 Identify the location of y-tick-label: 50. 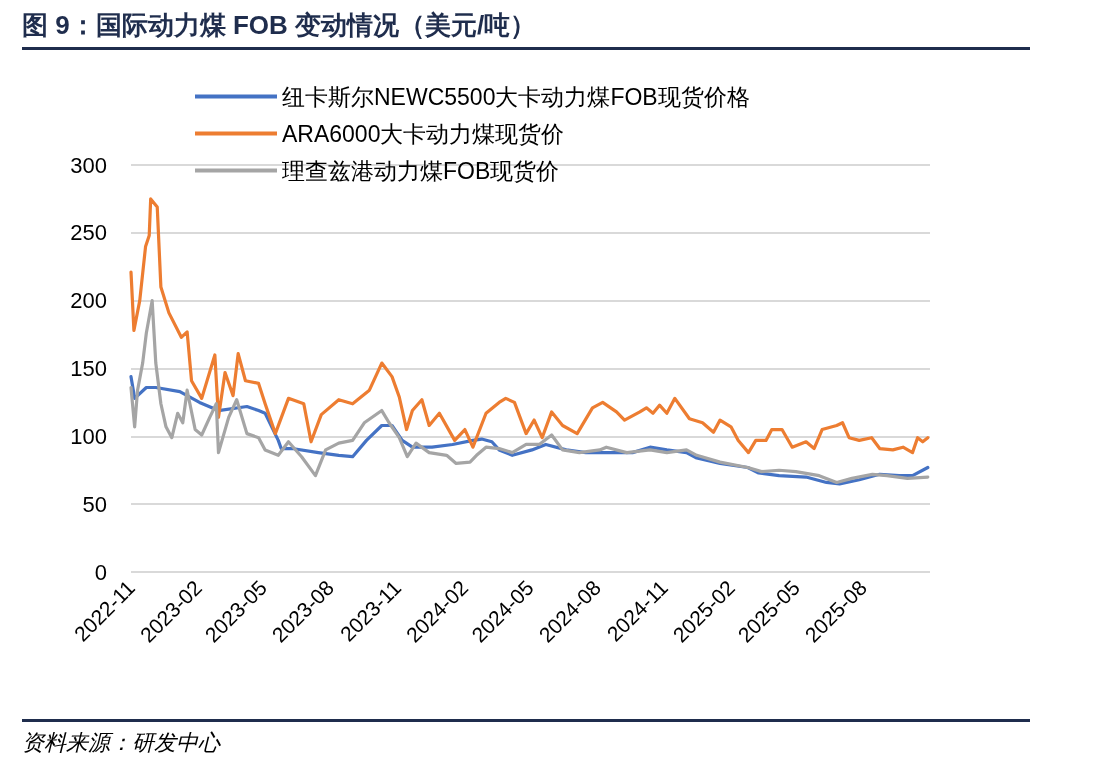
(94, 504).